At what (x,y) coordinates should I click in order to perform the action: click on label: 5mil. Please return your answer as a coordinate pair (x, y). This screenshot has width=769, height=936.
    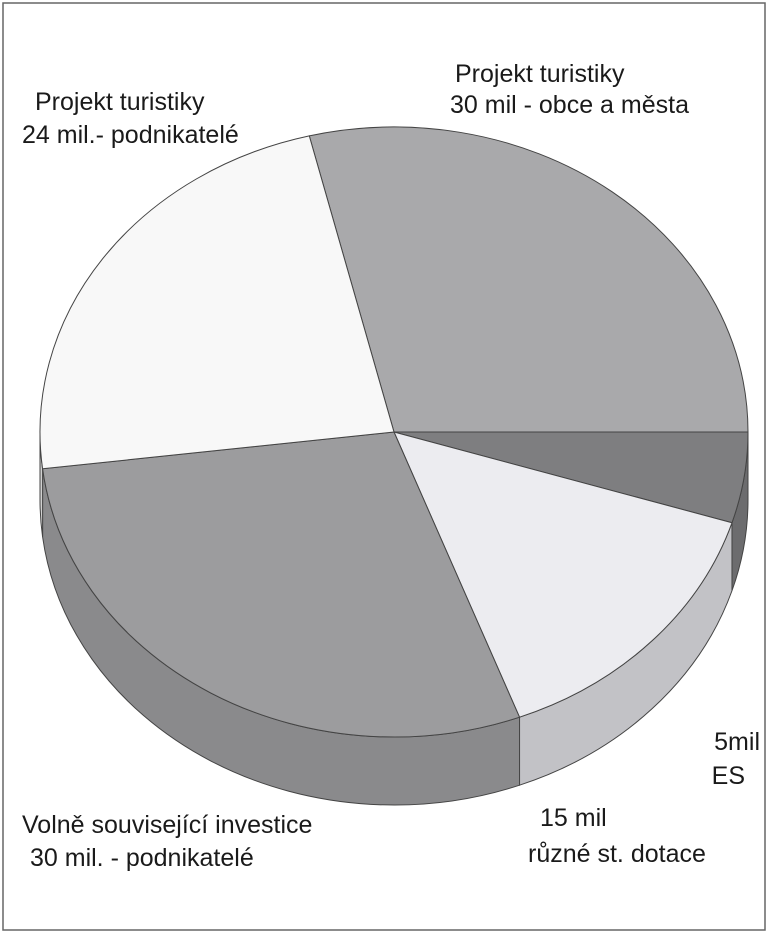
    Looking at the image, I should click on (737, 742).